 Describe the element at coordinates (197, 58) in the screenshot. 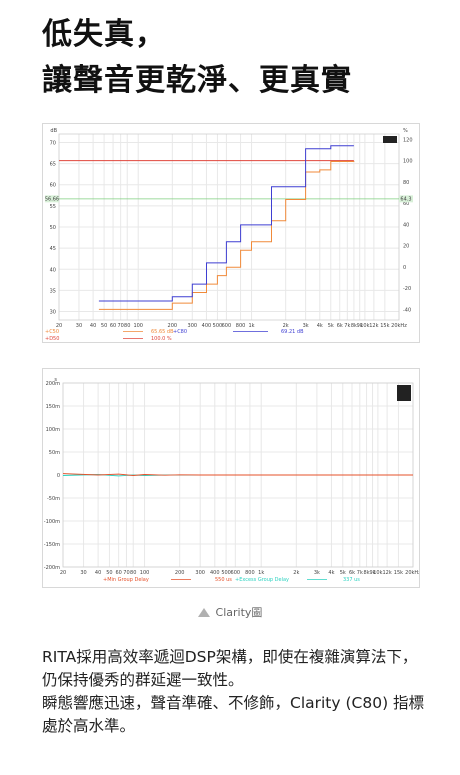

I see `headline: 低失真， 讓聲音更乾淨、更真實` at that location.